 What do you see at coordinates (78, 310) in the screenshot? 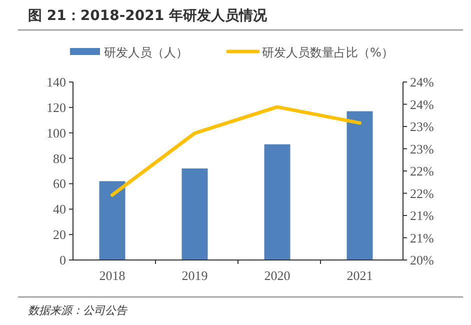
I see `source-note: 数据来源：公司公告` at bounding box center [78, 310].